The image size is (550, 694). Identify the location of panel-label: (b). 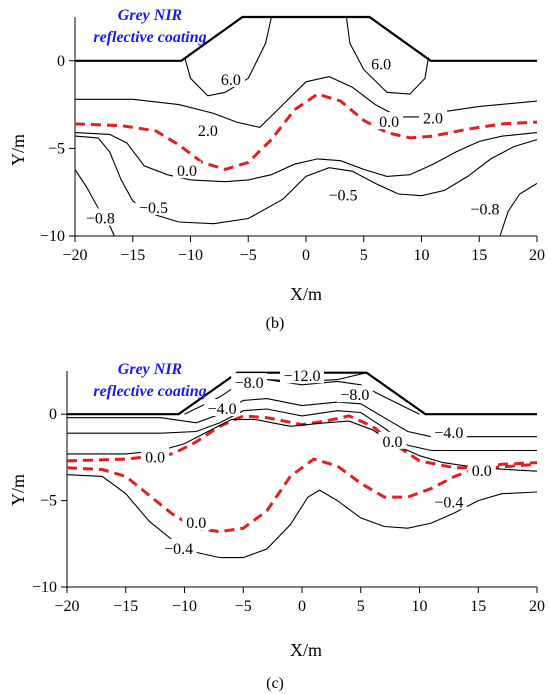
(275, 323).